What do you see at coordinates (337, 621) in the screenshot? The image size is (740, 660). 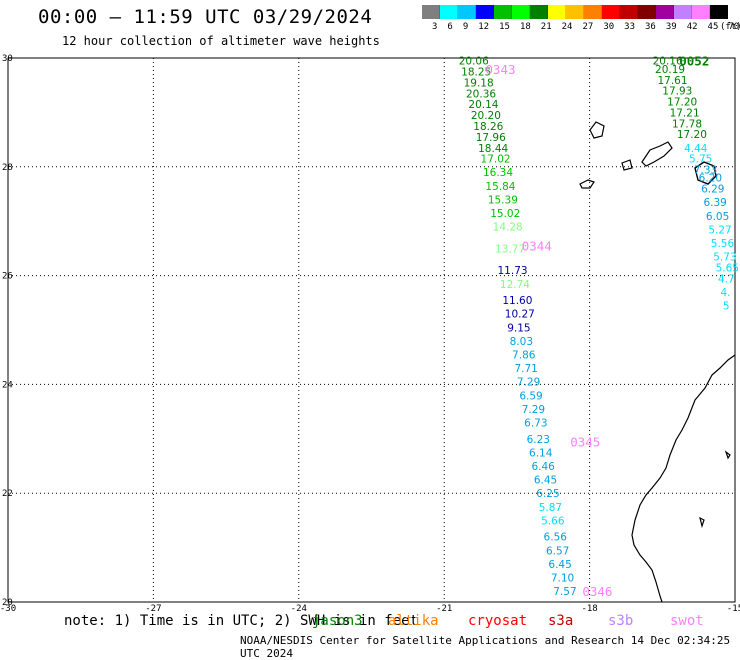 I see `satellite-jason3: jason3` at bounding box center [337, 621].